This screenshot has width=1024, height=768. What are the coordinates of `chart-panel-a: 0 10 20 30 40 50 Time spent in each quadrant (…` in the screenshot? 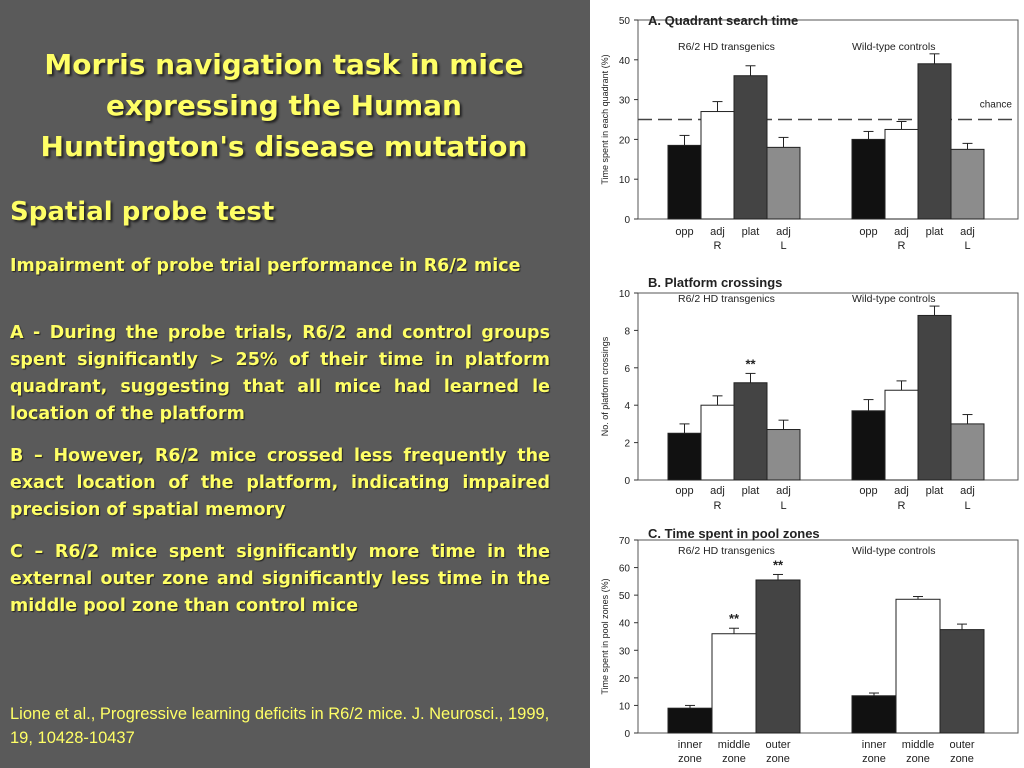 It's located at (809, 132).